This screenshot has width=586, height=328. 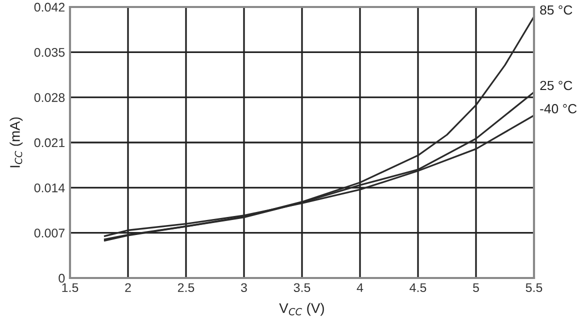 I want to click on series-label: -40 °C, so click(x=558, y=109).